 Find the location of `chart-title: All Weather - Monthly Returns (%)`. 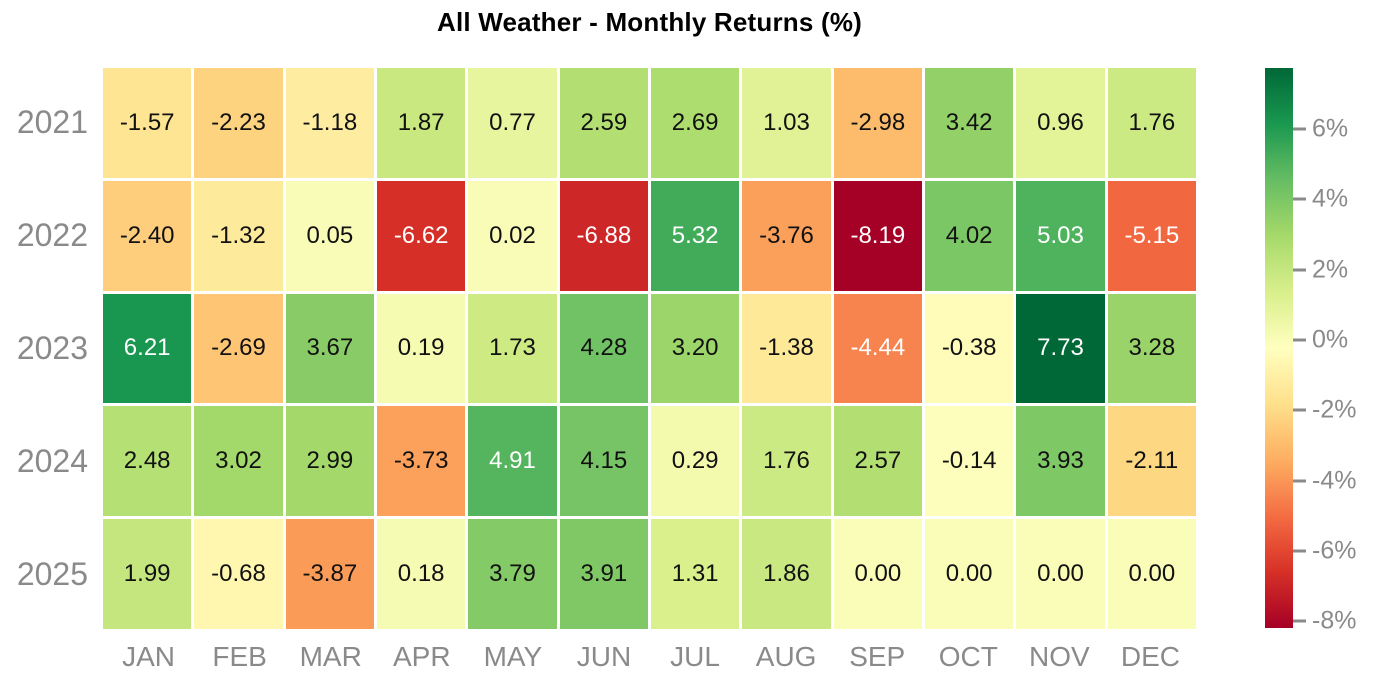

chart-title: All Weather - Monthly Returns (%) is located at coordinates (649, 22).